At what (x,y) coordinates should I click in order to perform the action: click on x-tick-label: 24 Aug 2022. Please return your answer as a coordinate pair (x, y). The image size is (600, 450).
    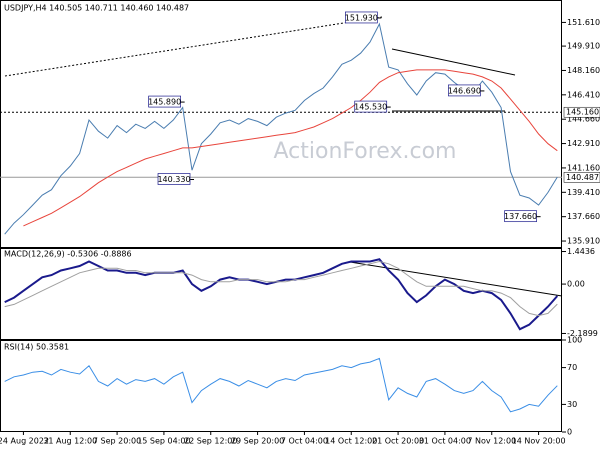
    Looking at the image, I should click on (24, 441).